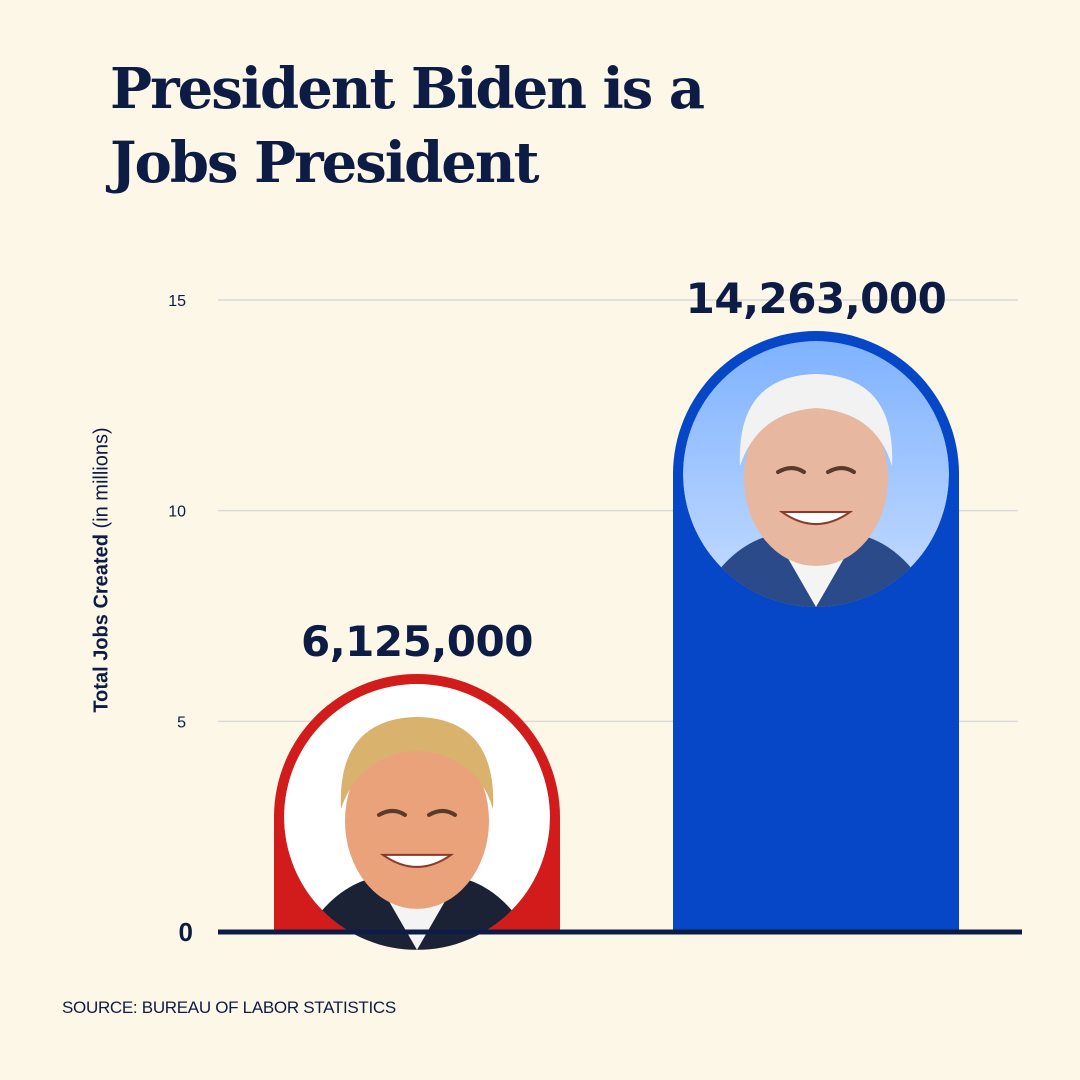  What do you see at coordinates (177, 512) in the screenshot?
I see `y-tick-label: 10` at bounding box center [177, 512].